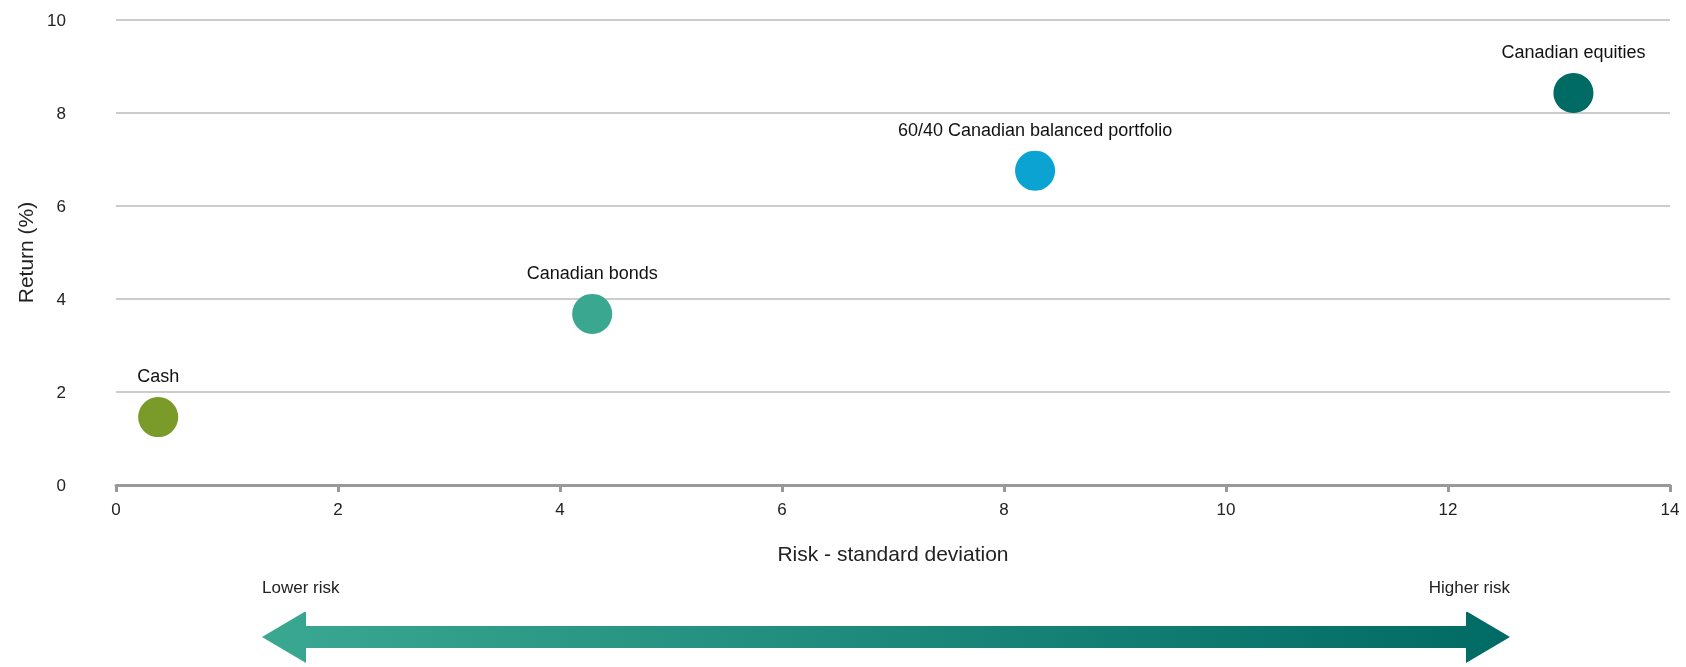 The height and width of the screenshot is (667, 1686). Describe the element at coordinates (56, 20) in the screenshot. I see `y-tick-label: 10` at that location.